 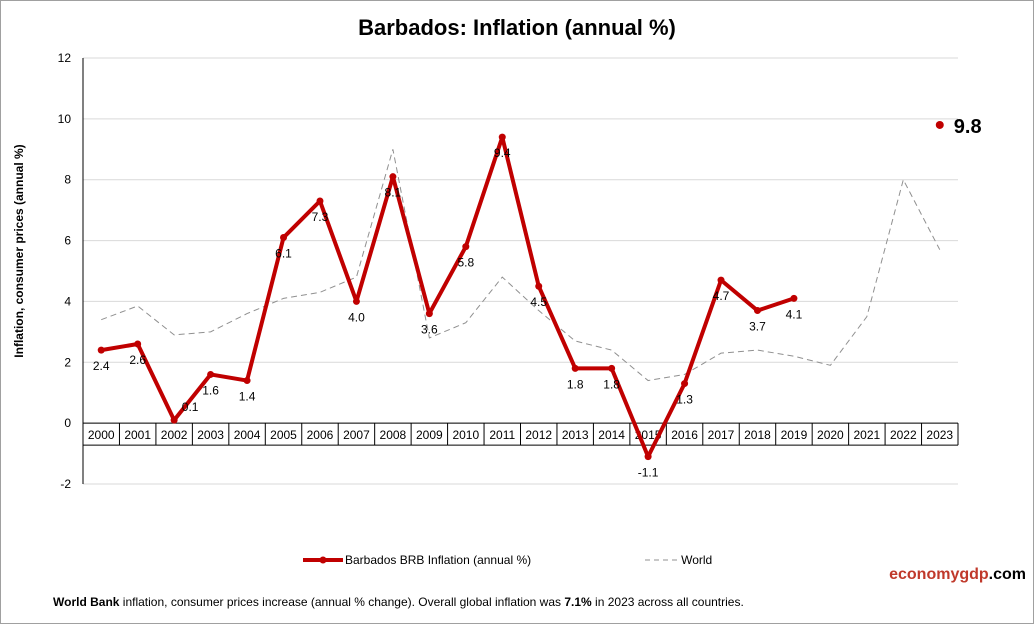 What do you see at coordinates (867, 435) in the screenshot?
I see `x-tick-label: 2021` at bounding box center [867, 435].